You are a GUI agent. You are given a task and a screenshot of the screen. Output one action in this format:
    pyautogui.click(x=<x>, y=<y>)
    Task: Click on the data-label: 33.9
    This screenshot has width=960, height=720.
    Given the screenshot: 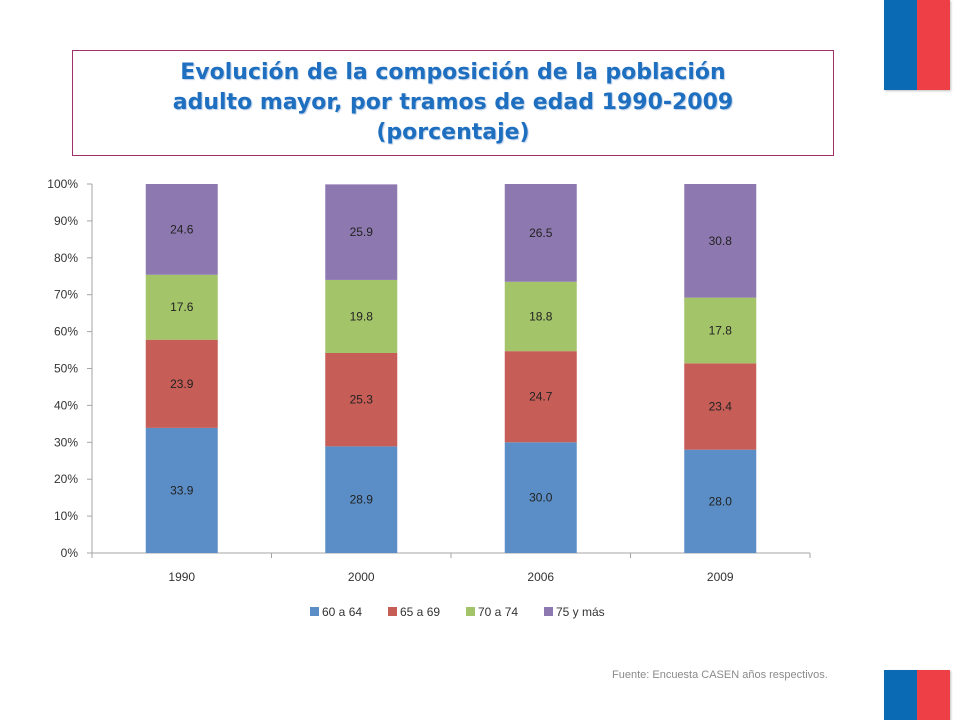 What is the action you would take?
    pyautogui.click(x=182, y=490)
    